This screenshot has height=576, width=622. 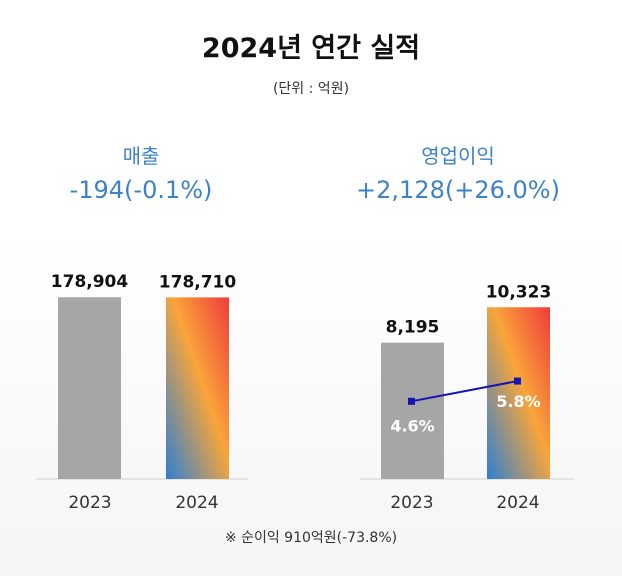 What do you see at coordinates (412, 425) in the screenshot?
I see `operating-profit-margin-label-2023: 4.6%` at bounding box center [412, 425].